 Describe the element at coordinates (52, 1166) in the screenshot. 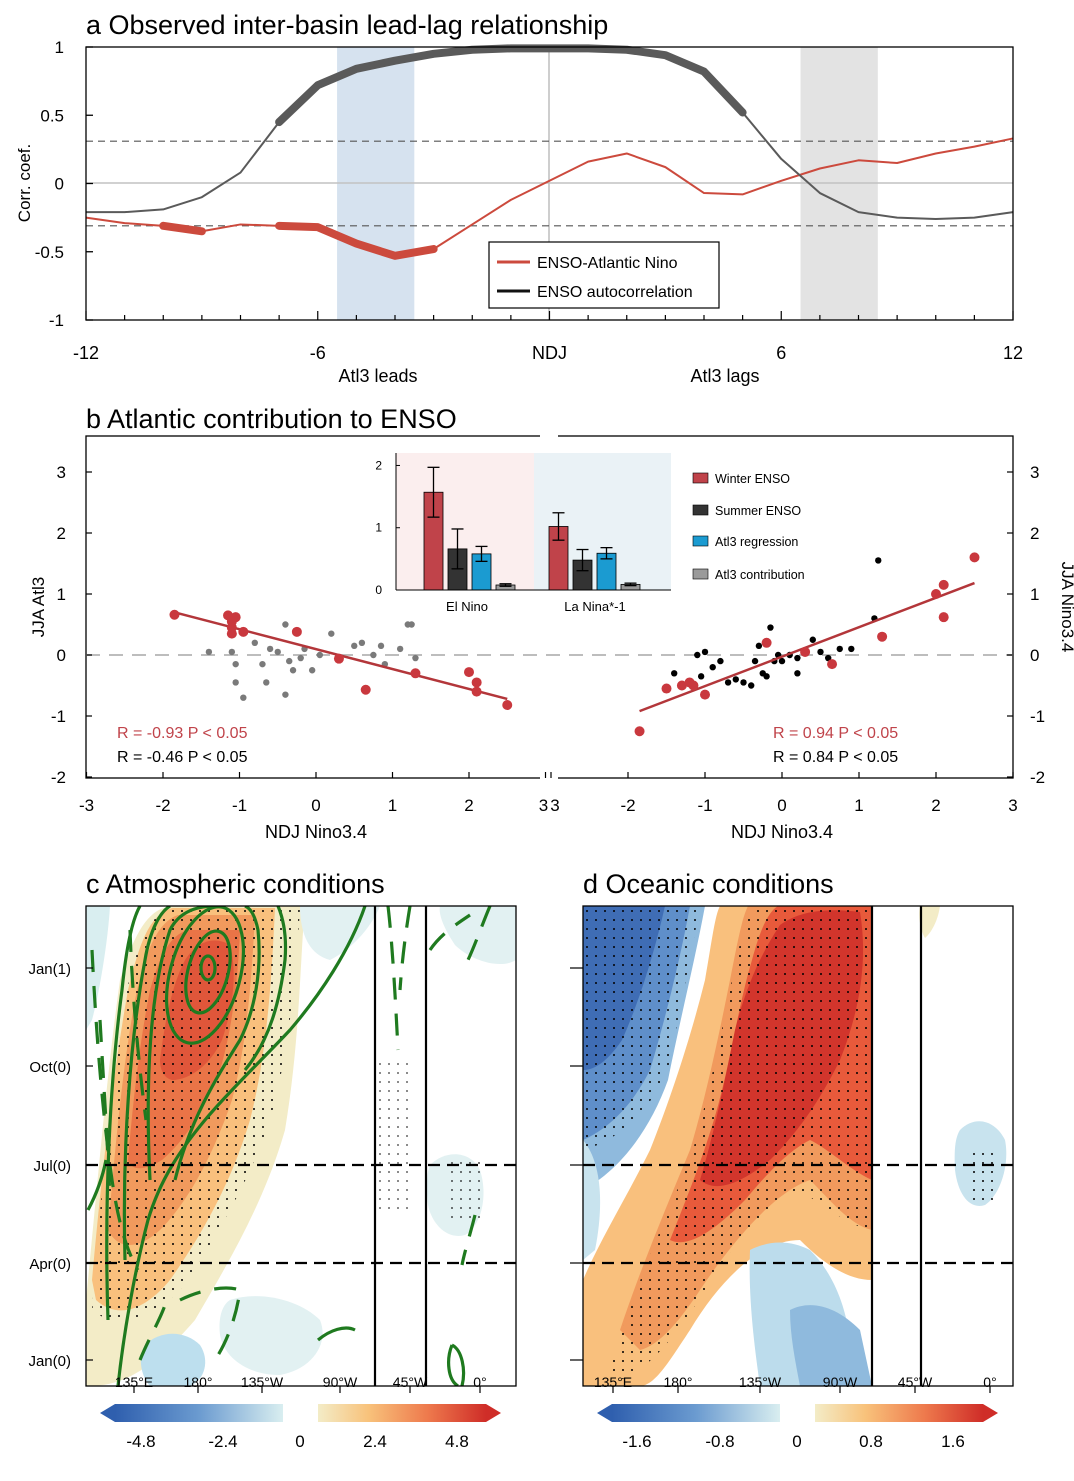

I see `c-y-tick-label: Jul(0)` at that location.